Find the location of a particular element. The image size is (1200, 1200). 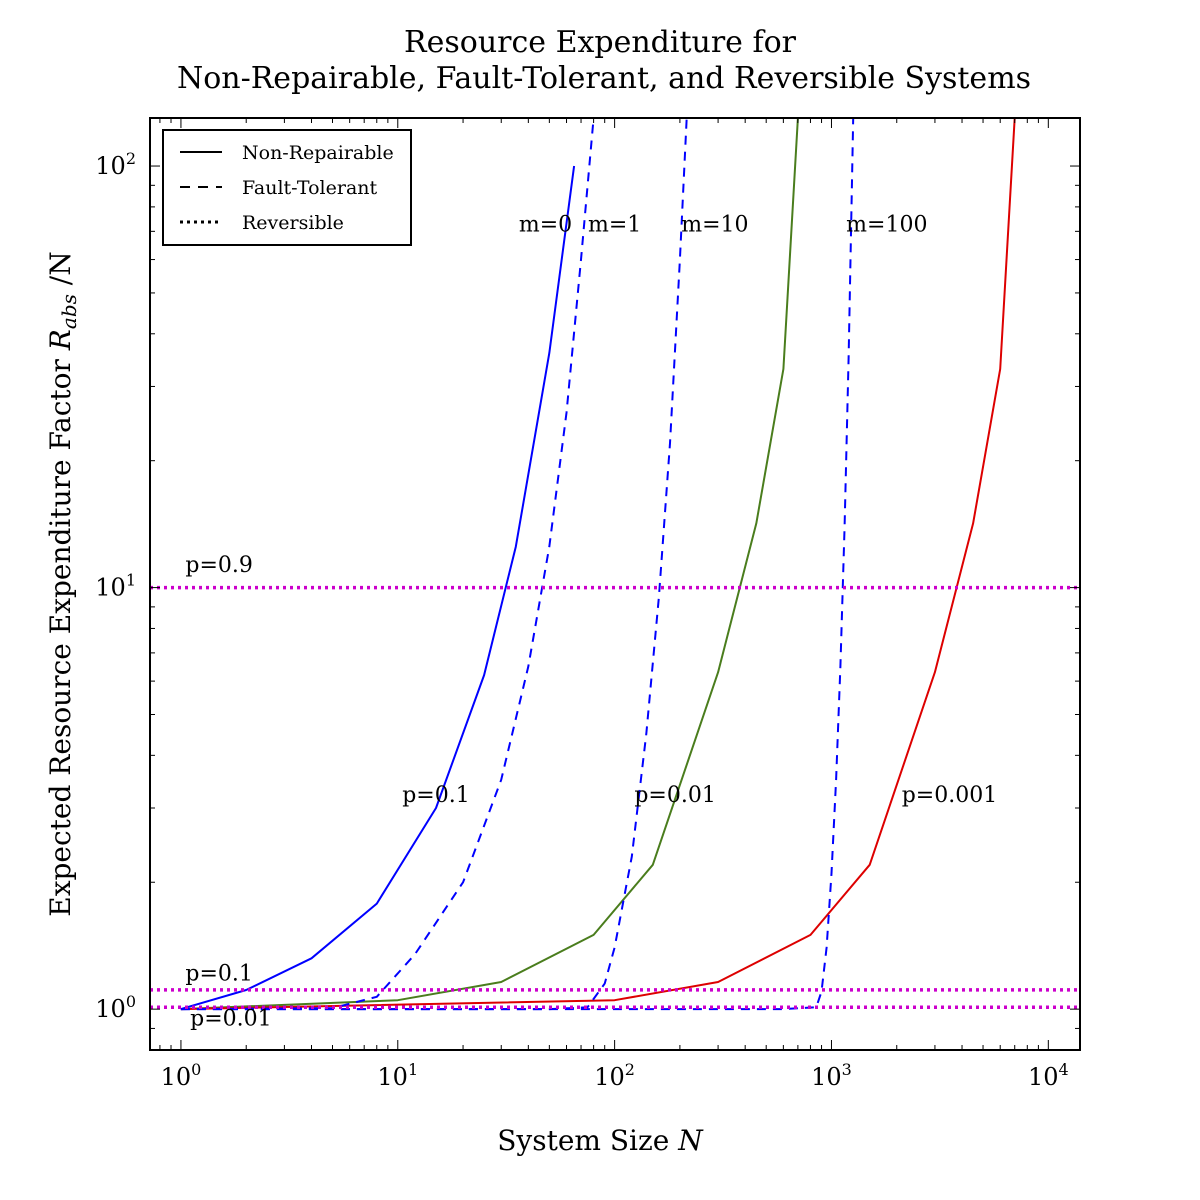

chart-title-line-1: Resource Expenditure for is located at coordinates (600, 42).